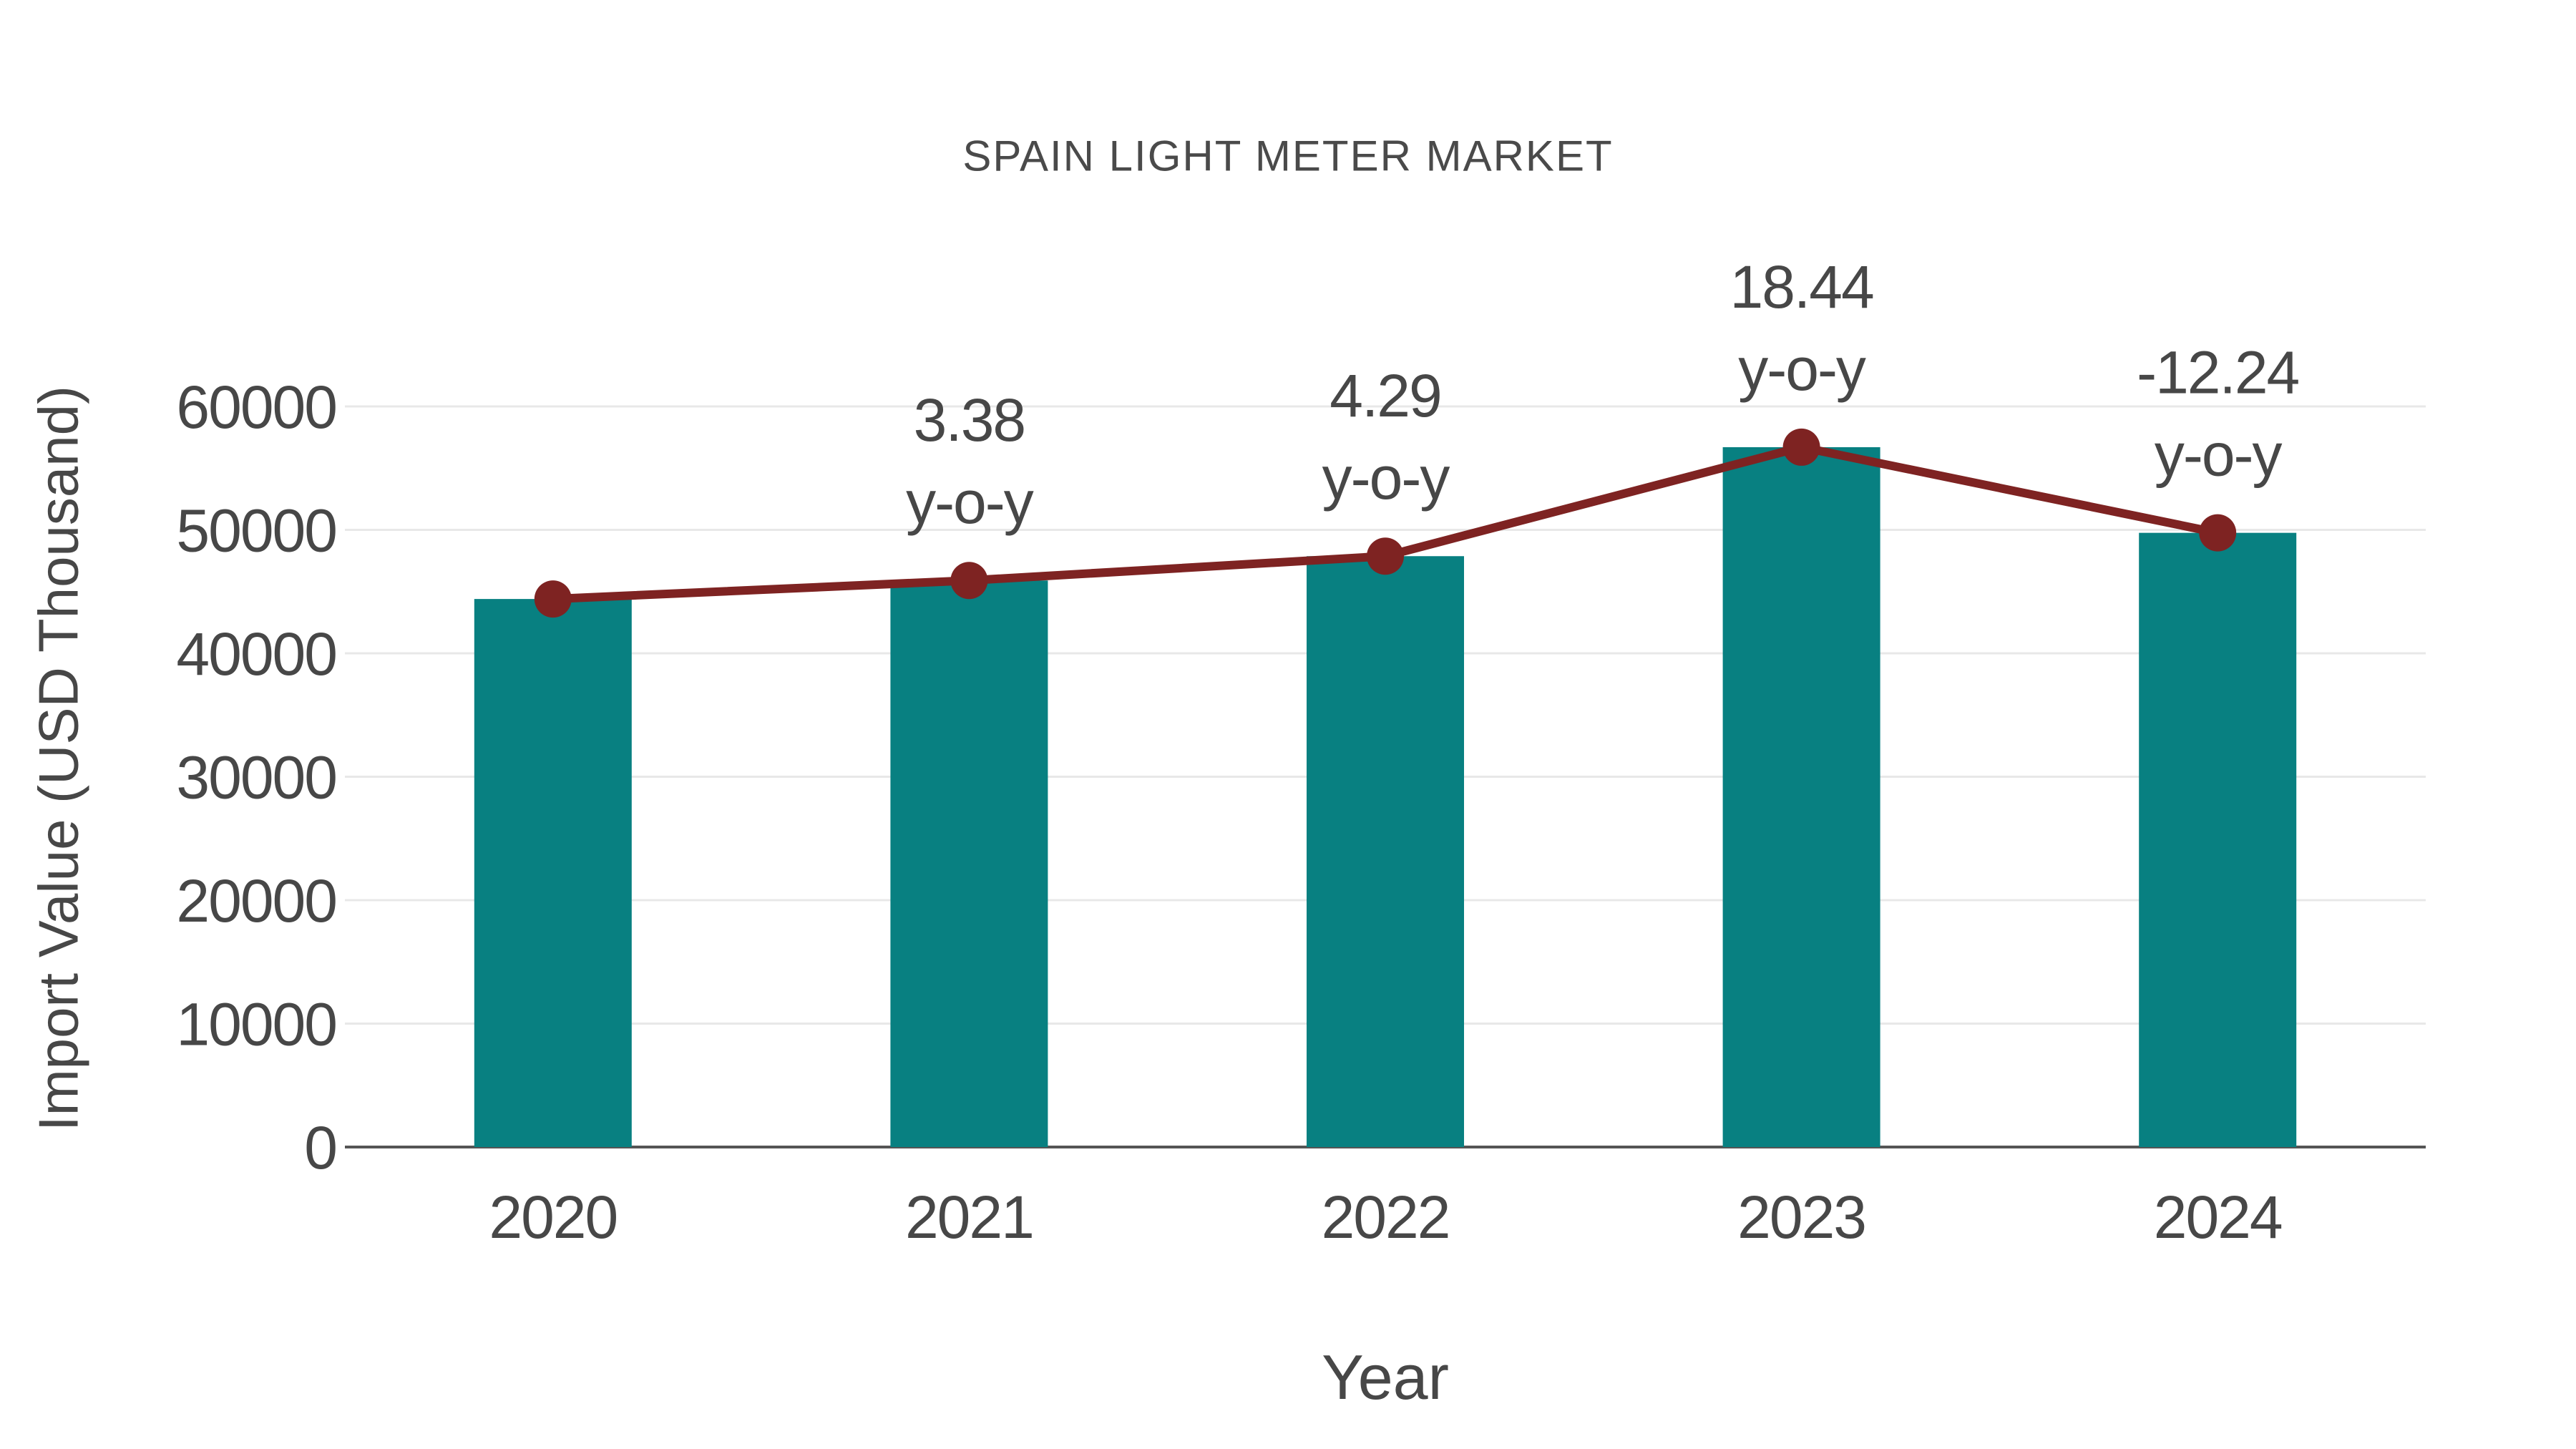 The width and height of the screenshot is (2576, 1449). I want to click on line-marker-2022, so click(1385, 556).